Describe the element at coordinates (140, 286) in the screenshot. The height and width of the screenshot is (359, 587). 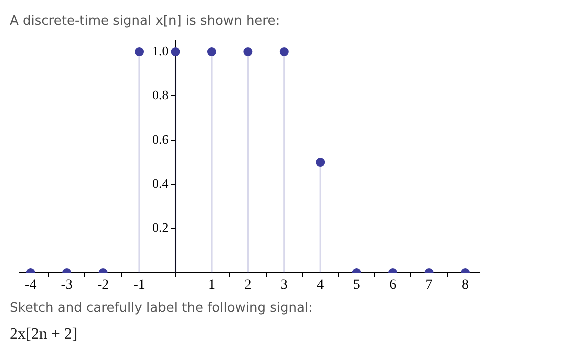
I see `x-tick-label: -1` at that location.